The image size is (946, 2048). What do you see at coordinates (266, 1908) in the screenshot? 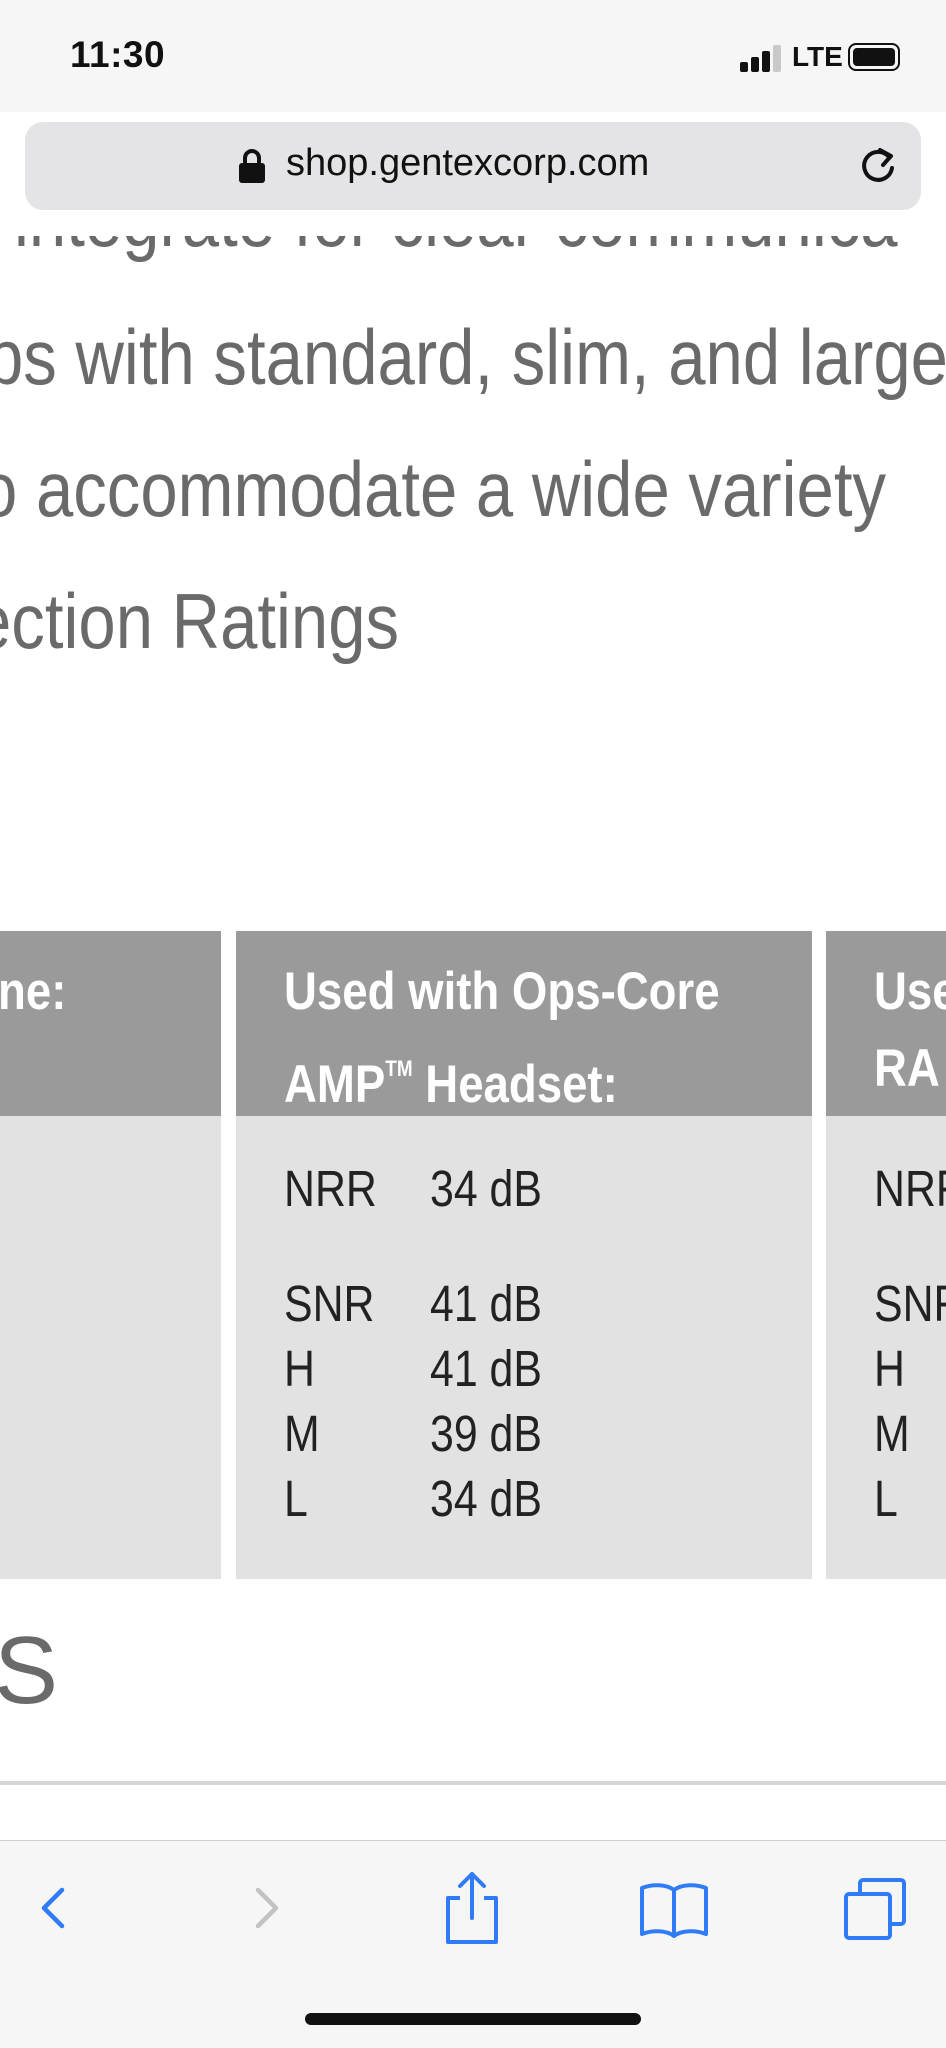
I see `forward-icon` at bounding box center [266, 1908].